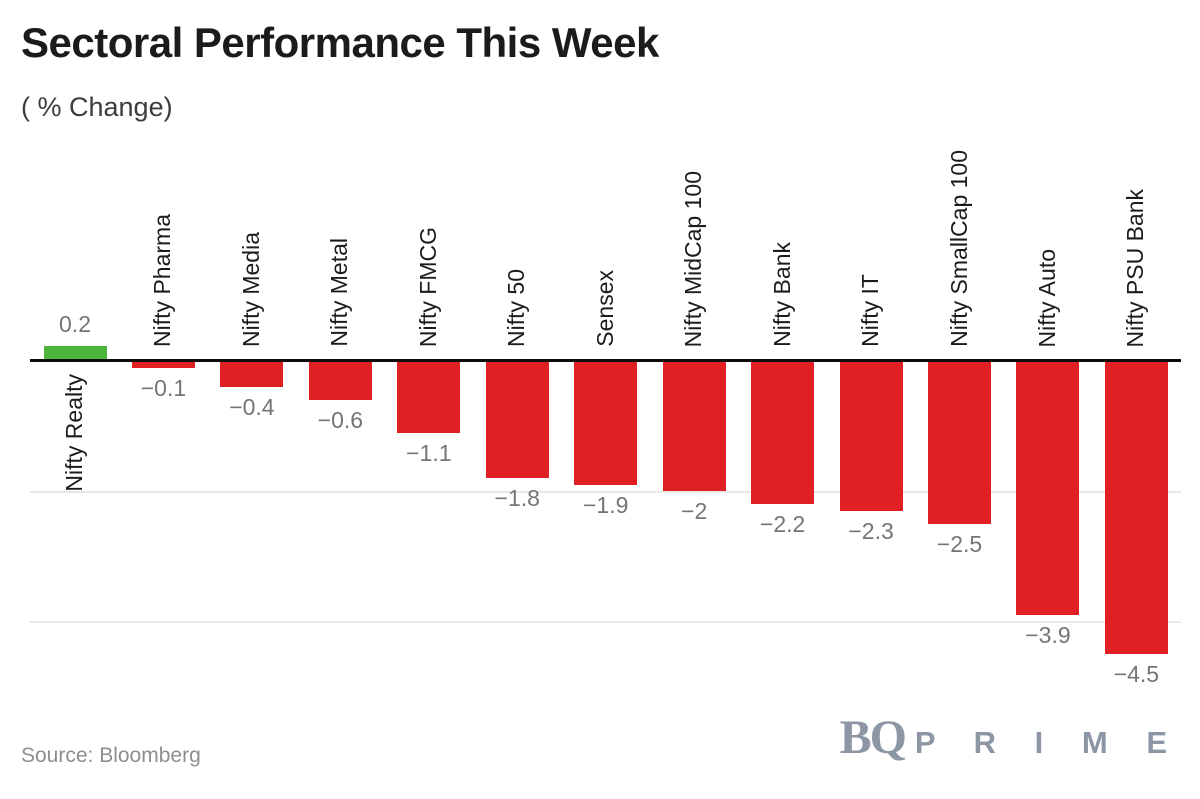  I want to click on bar-nifty-fmcg, so click(429, 397).